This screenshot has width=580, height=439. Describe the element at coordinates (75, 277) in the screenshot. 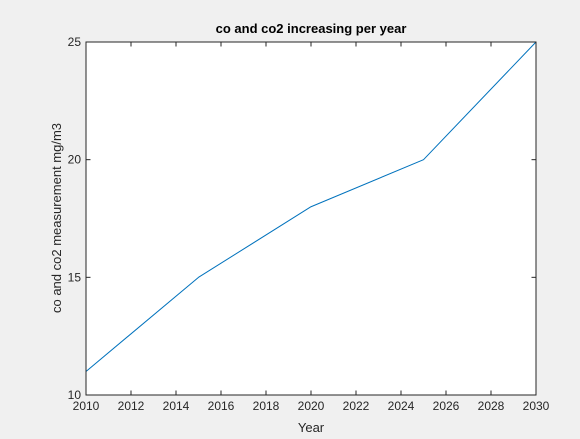

I see `y-tick-label: 15` at that location.